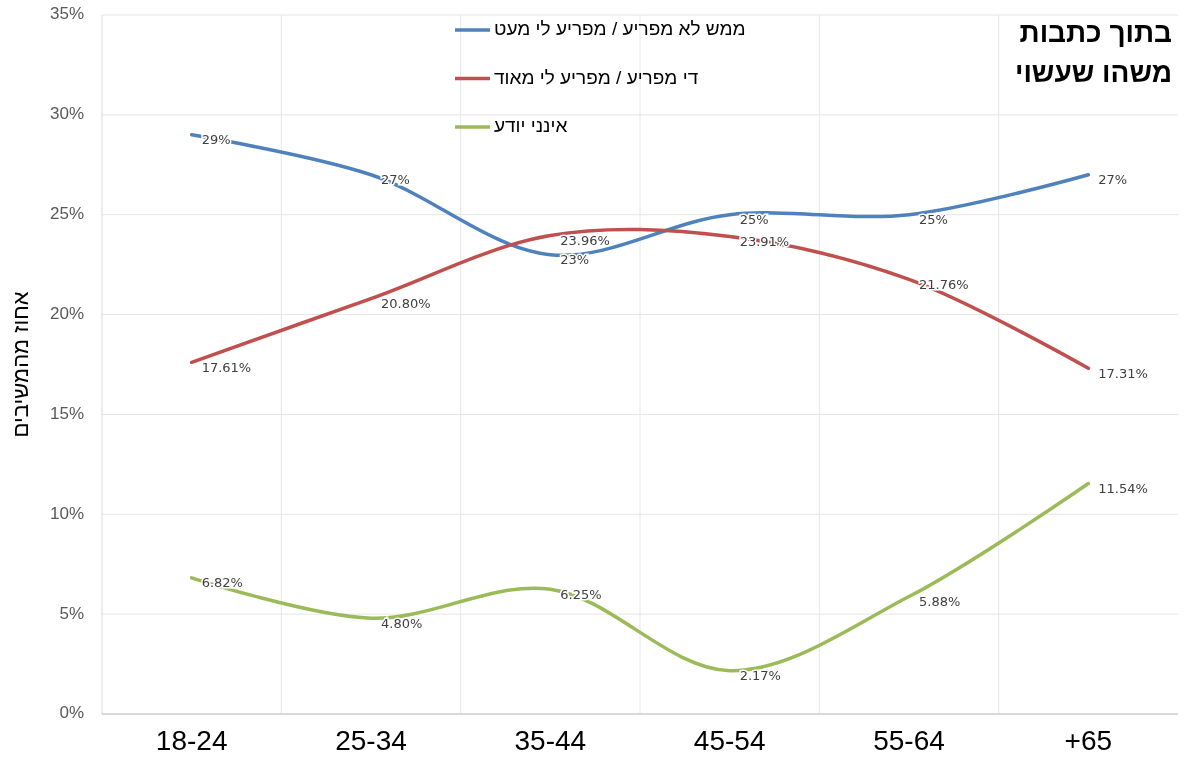 This screenshot has width=1184, height=765. What do you see at coordinates (71, 713) in the screenshot?
I see `y-tick-label: 0%` at bounding box center [71, 713].